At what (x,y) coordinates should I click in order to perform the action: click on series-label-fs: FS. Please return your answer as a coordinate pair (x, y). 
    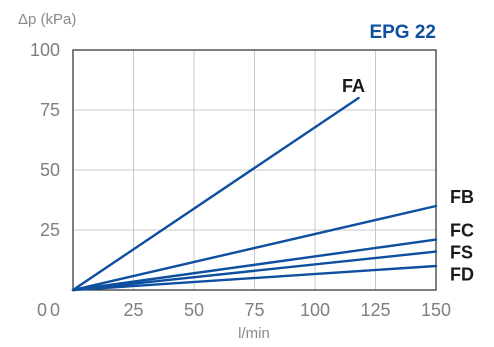
    Looking at the image, I should click on (461, 253).